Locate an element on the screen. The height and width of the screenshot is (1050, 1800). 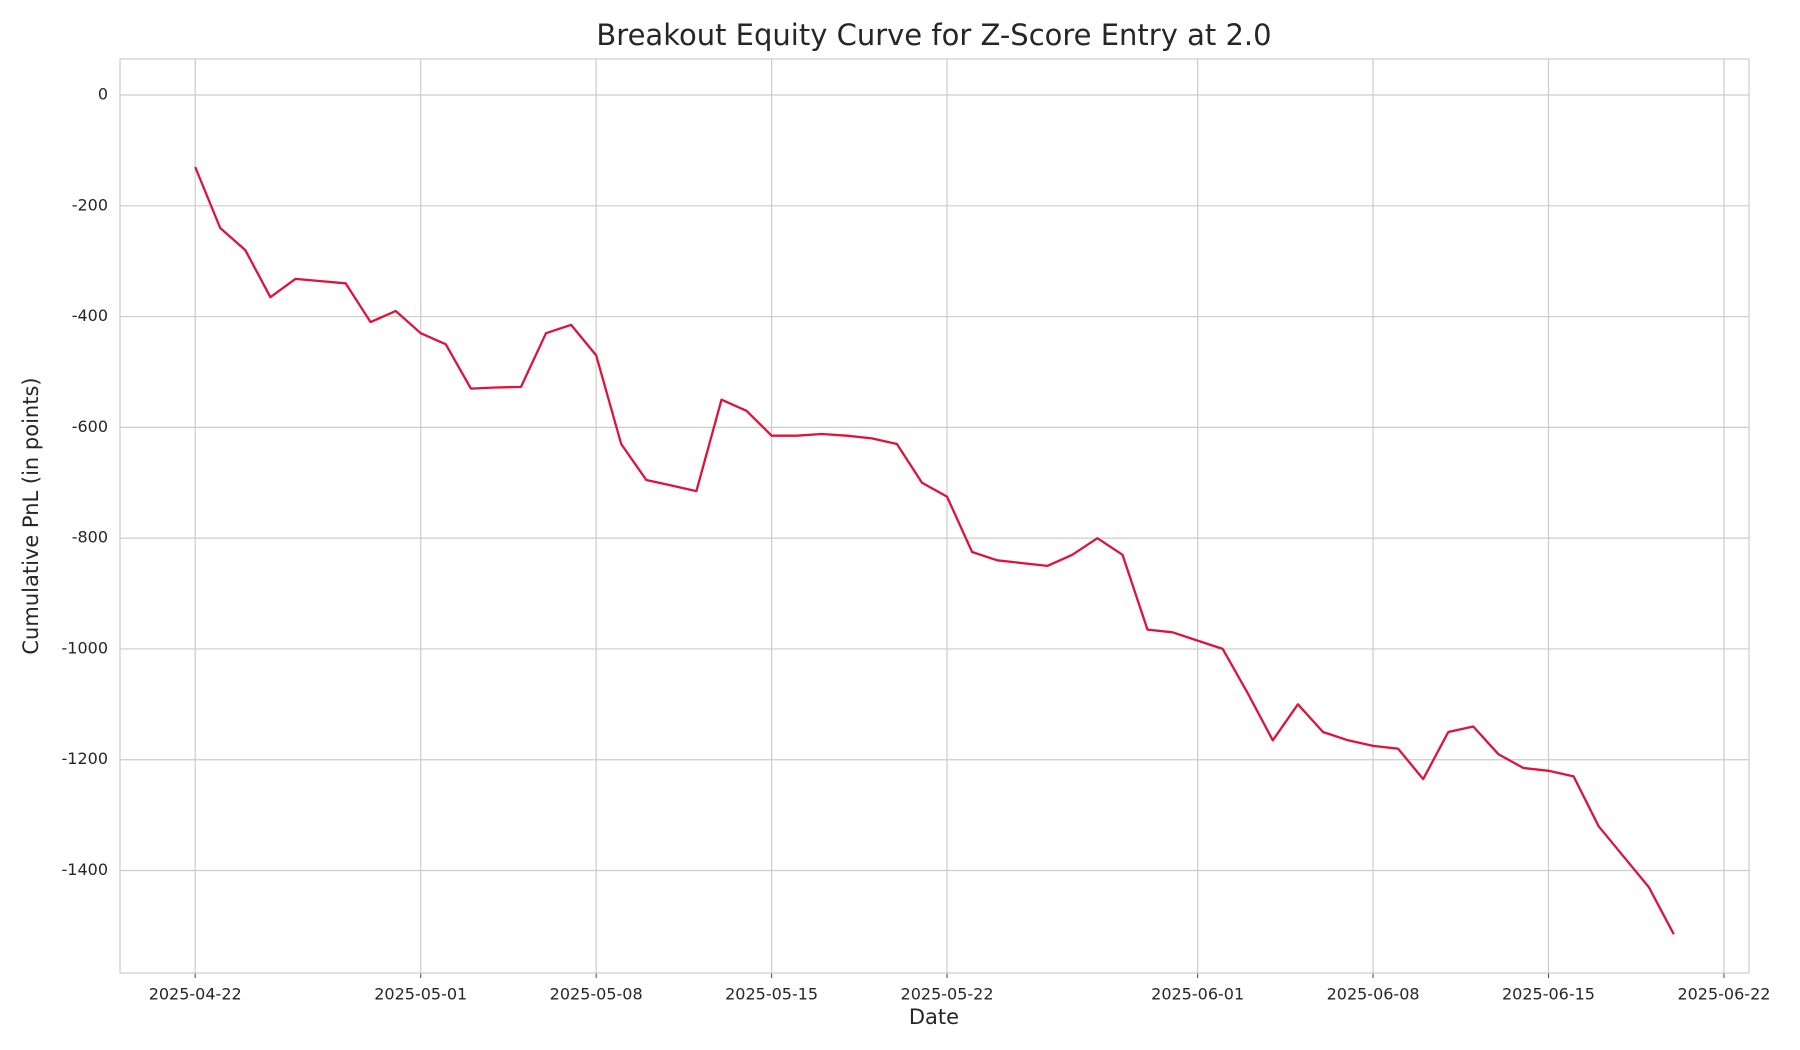
y-tick-label: -1000 is located at coordinates (85, 647).